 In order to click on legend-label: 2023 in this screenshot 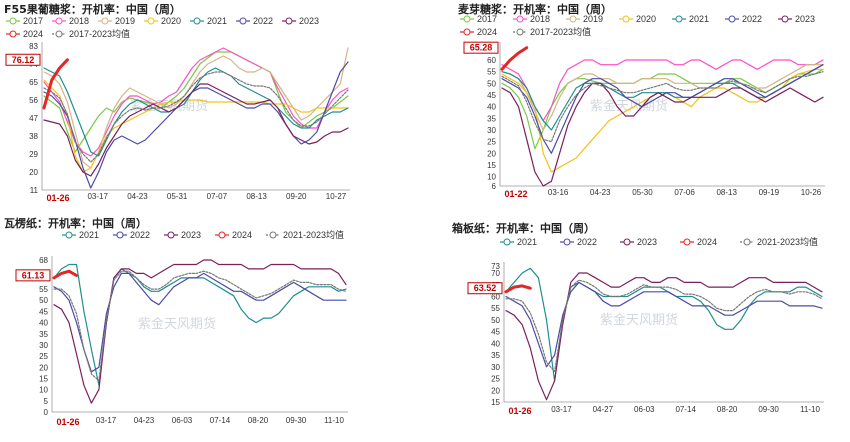, I will do `click(647, 242)`.